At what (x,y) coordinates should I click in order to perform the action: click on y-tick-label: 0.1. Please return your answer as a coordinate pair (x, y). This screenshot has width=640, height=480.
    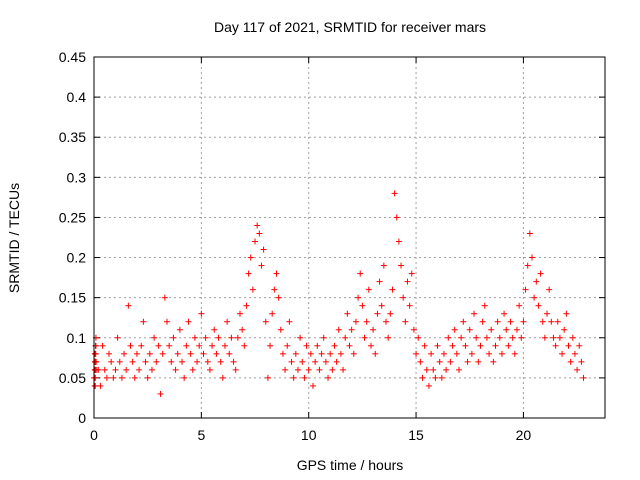
    Looking at the image, I should click on (77, 338).